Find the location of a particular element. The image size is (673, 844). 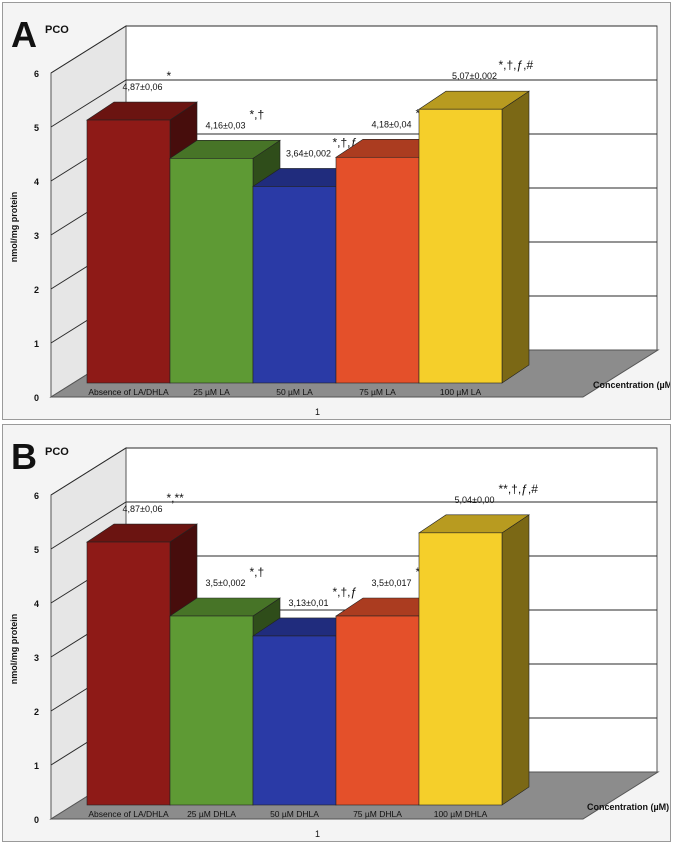

significance-label: *,** is located at coordinates (176, 498).